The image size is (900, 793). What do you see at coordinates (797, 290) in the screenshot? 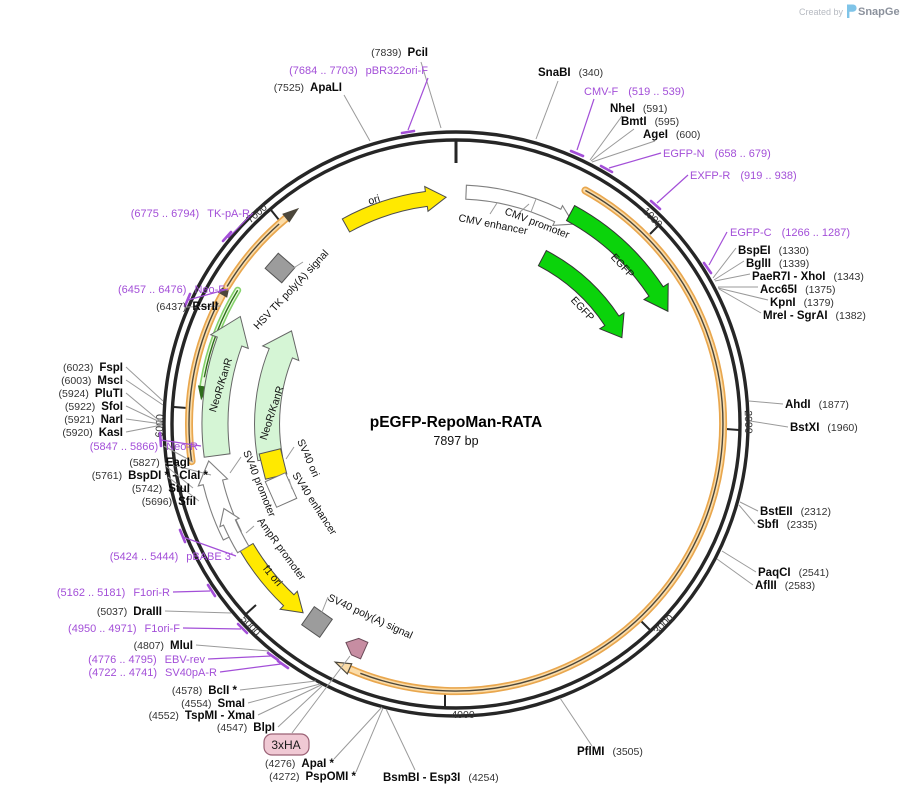
I see `enzyme-label-acc65i: Acc65I (1375)` at bounding box center [797, 290].